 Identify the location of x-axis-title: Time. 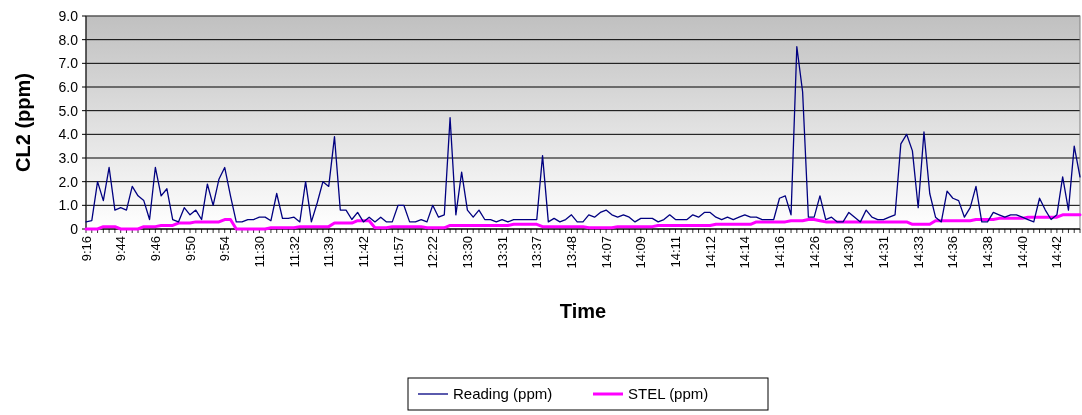
(583, 311).